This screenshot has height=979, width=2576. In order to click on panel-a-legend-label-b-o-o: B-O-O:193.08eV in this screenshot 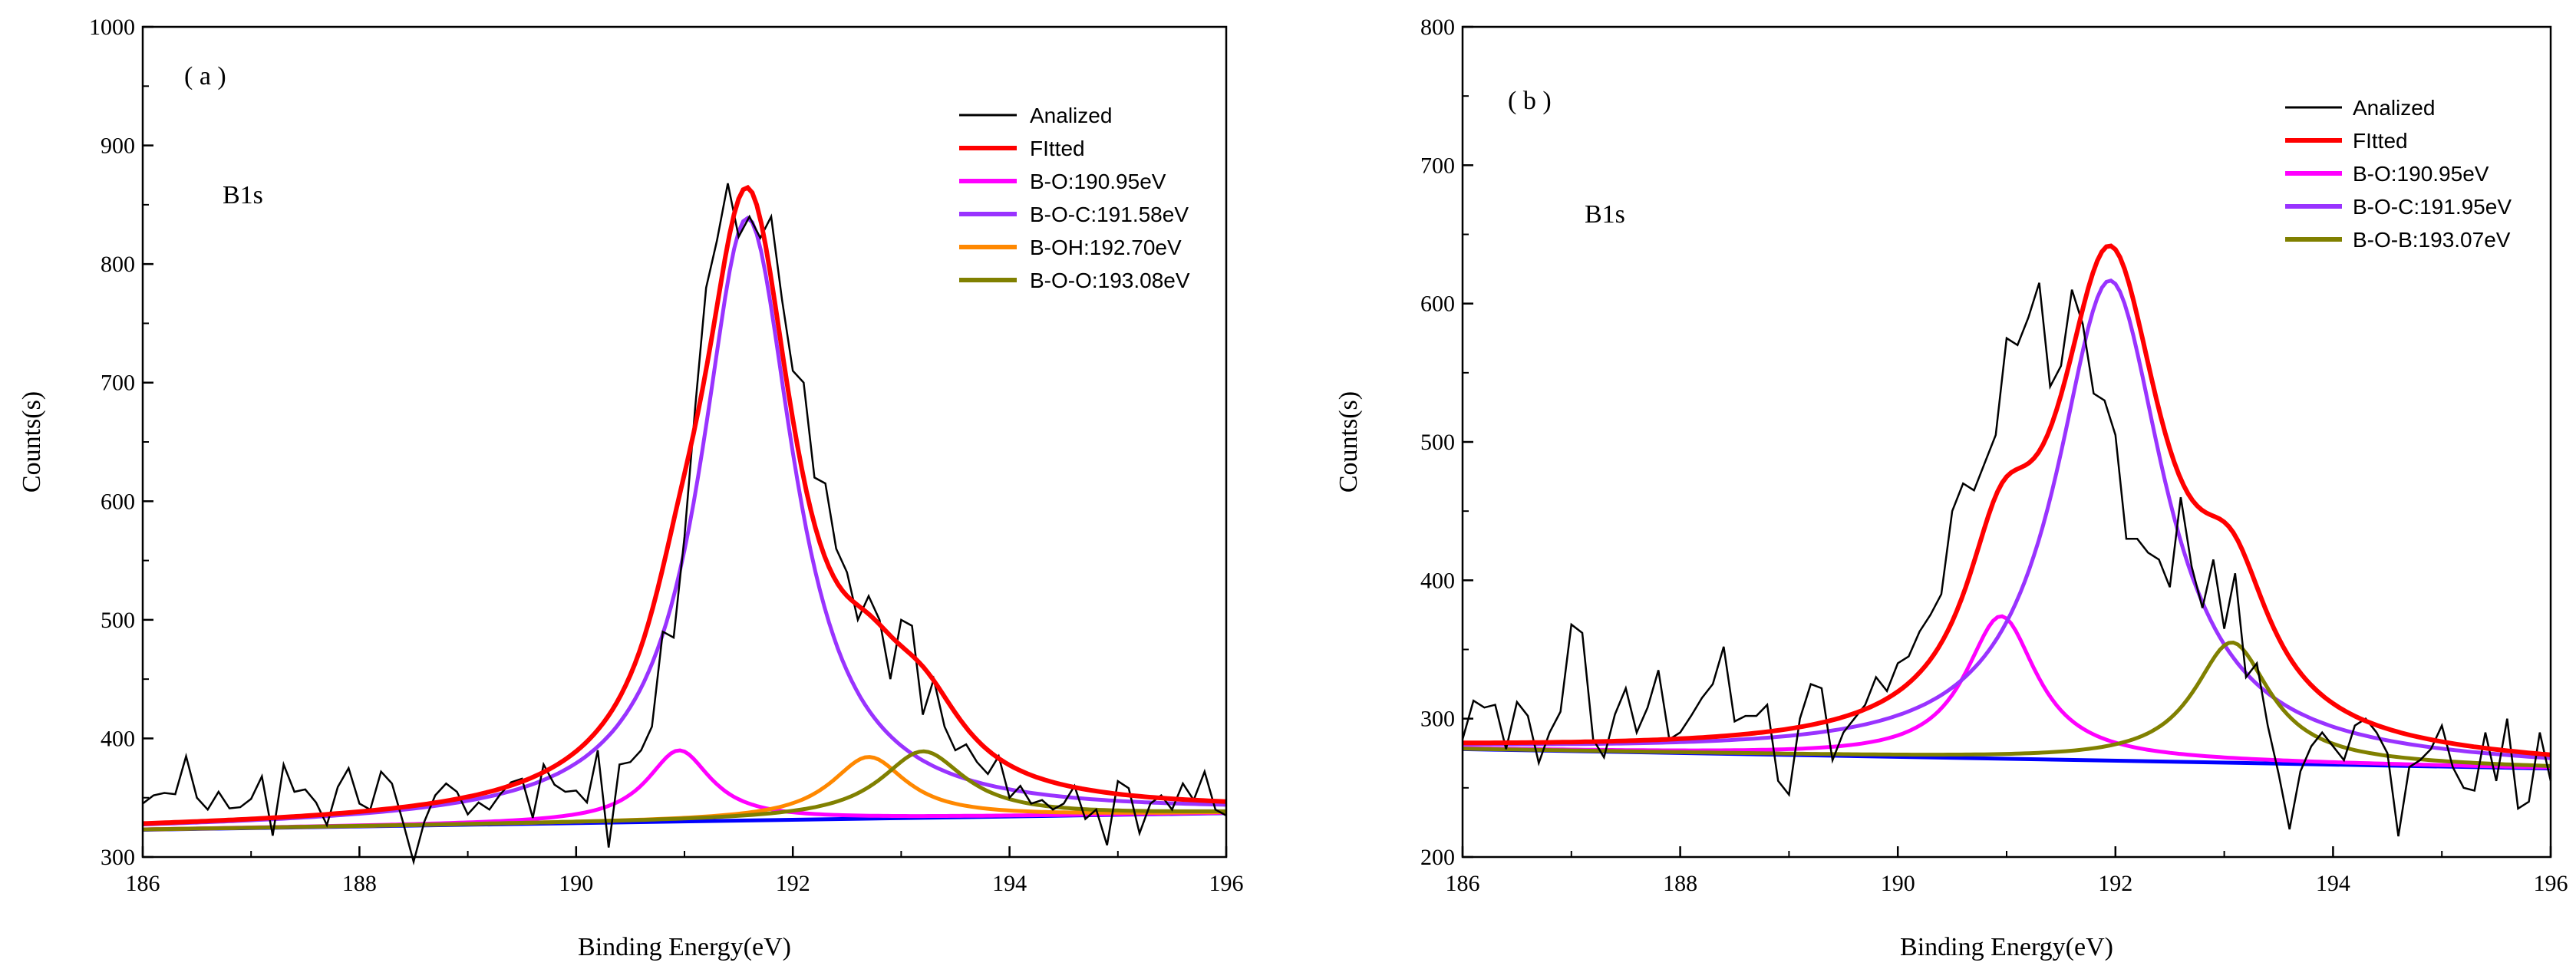, I will do `click(1110, 281)`.